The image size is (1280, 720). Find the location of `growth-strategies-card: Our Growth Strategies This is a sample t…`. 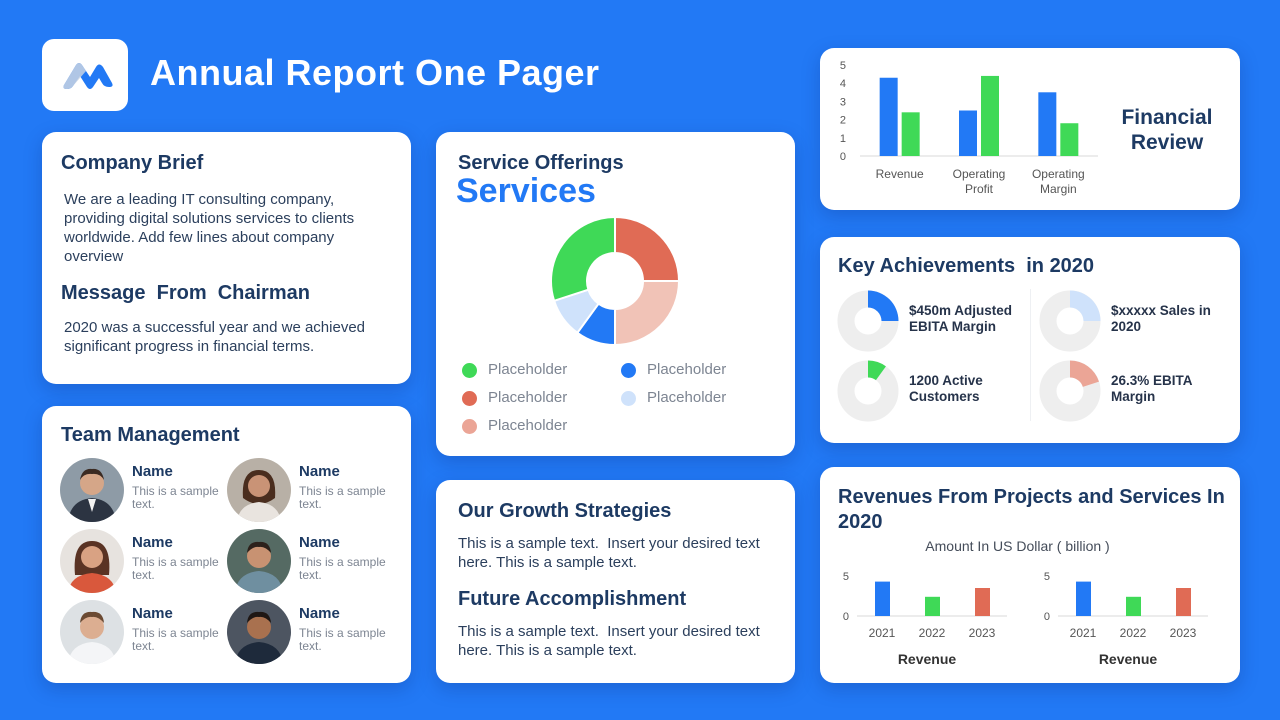

growth-strategies-card: Our Growth Strategies This is a sample t… is located at coordinates (615, 581).